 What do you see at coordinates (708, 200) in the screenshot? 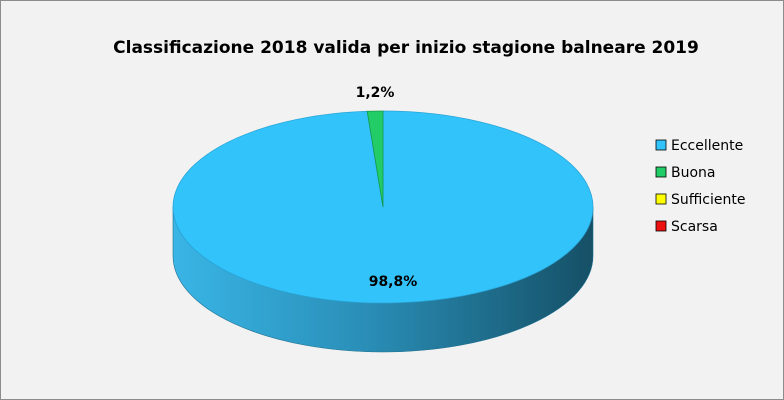
I see `legend-label-sufficiente: Sufficiente` at bounding box center [708, 200].